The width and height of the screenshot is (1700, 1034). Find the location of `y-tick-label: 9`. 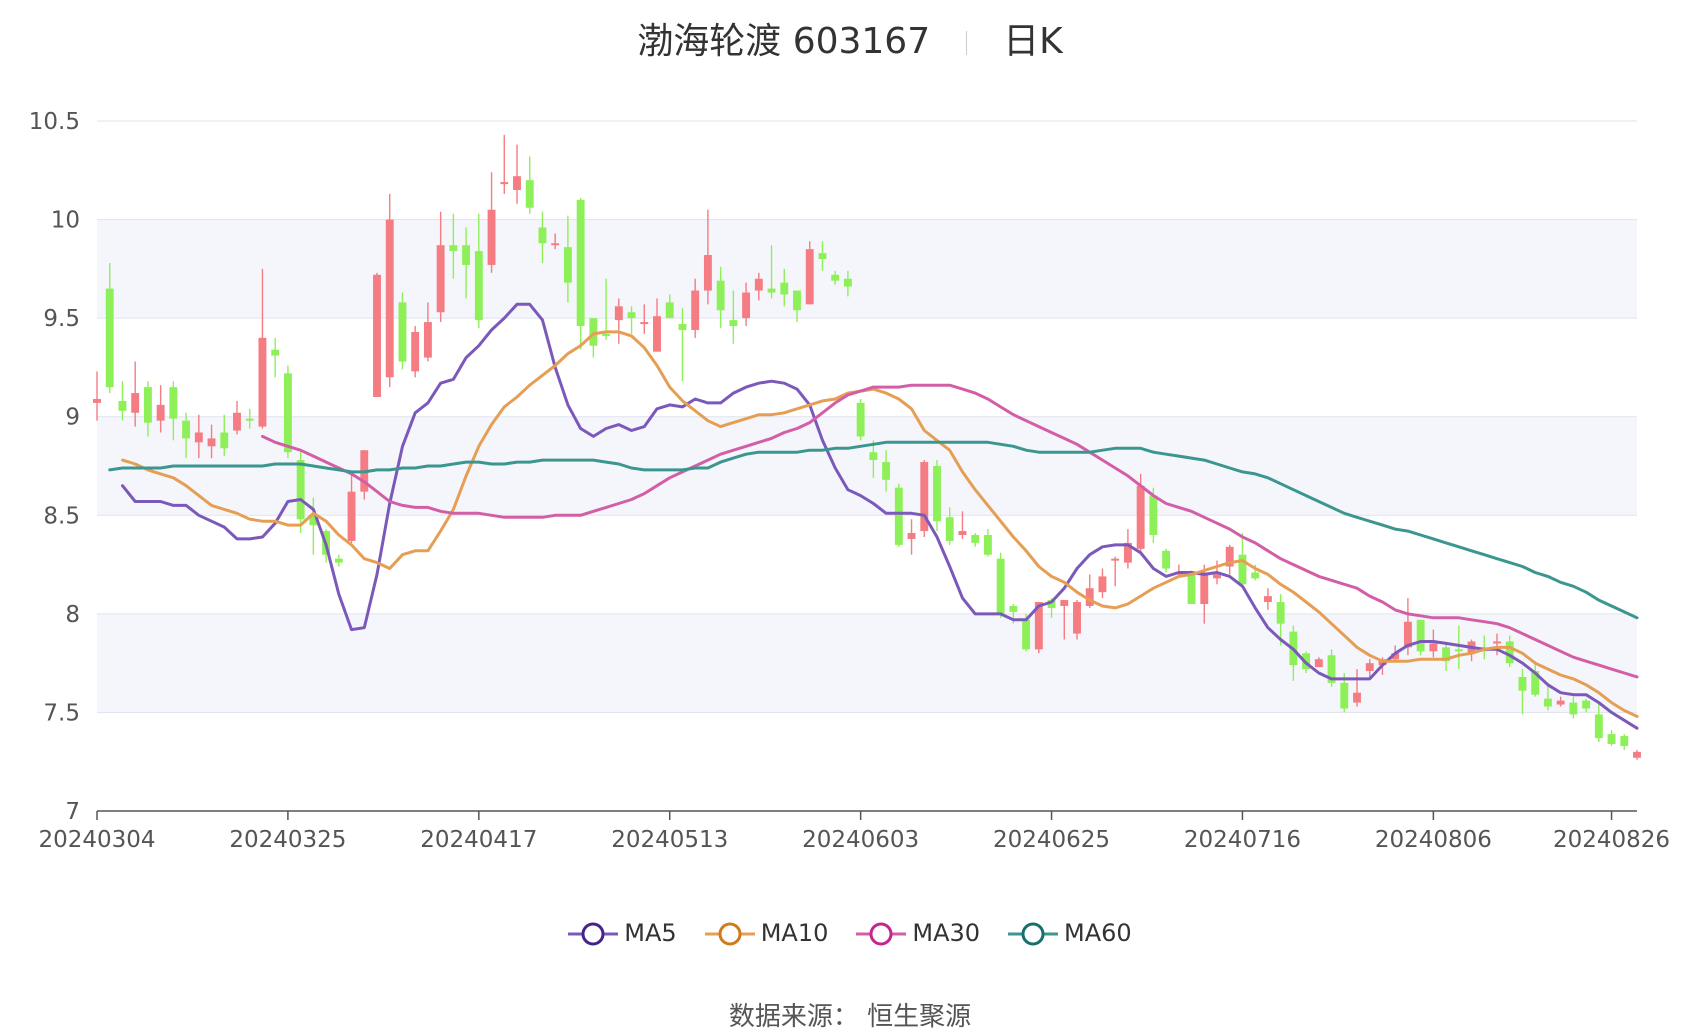

y-tick-label: 9 is located at coordinates (72, 418).